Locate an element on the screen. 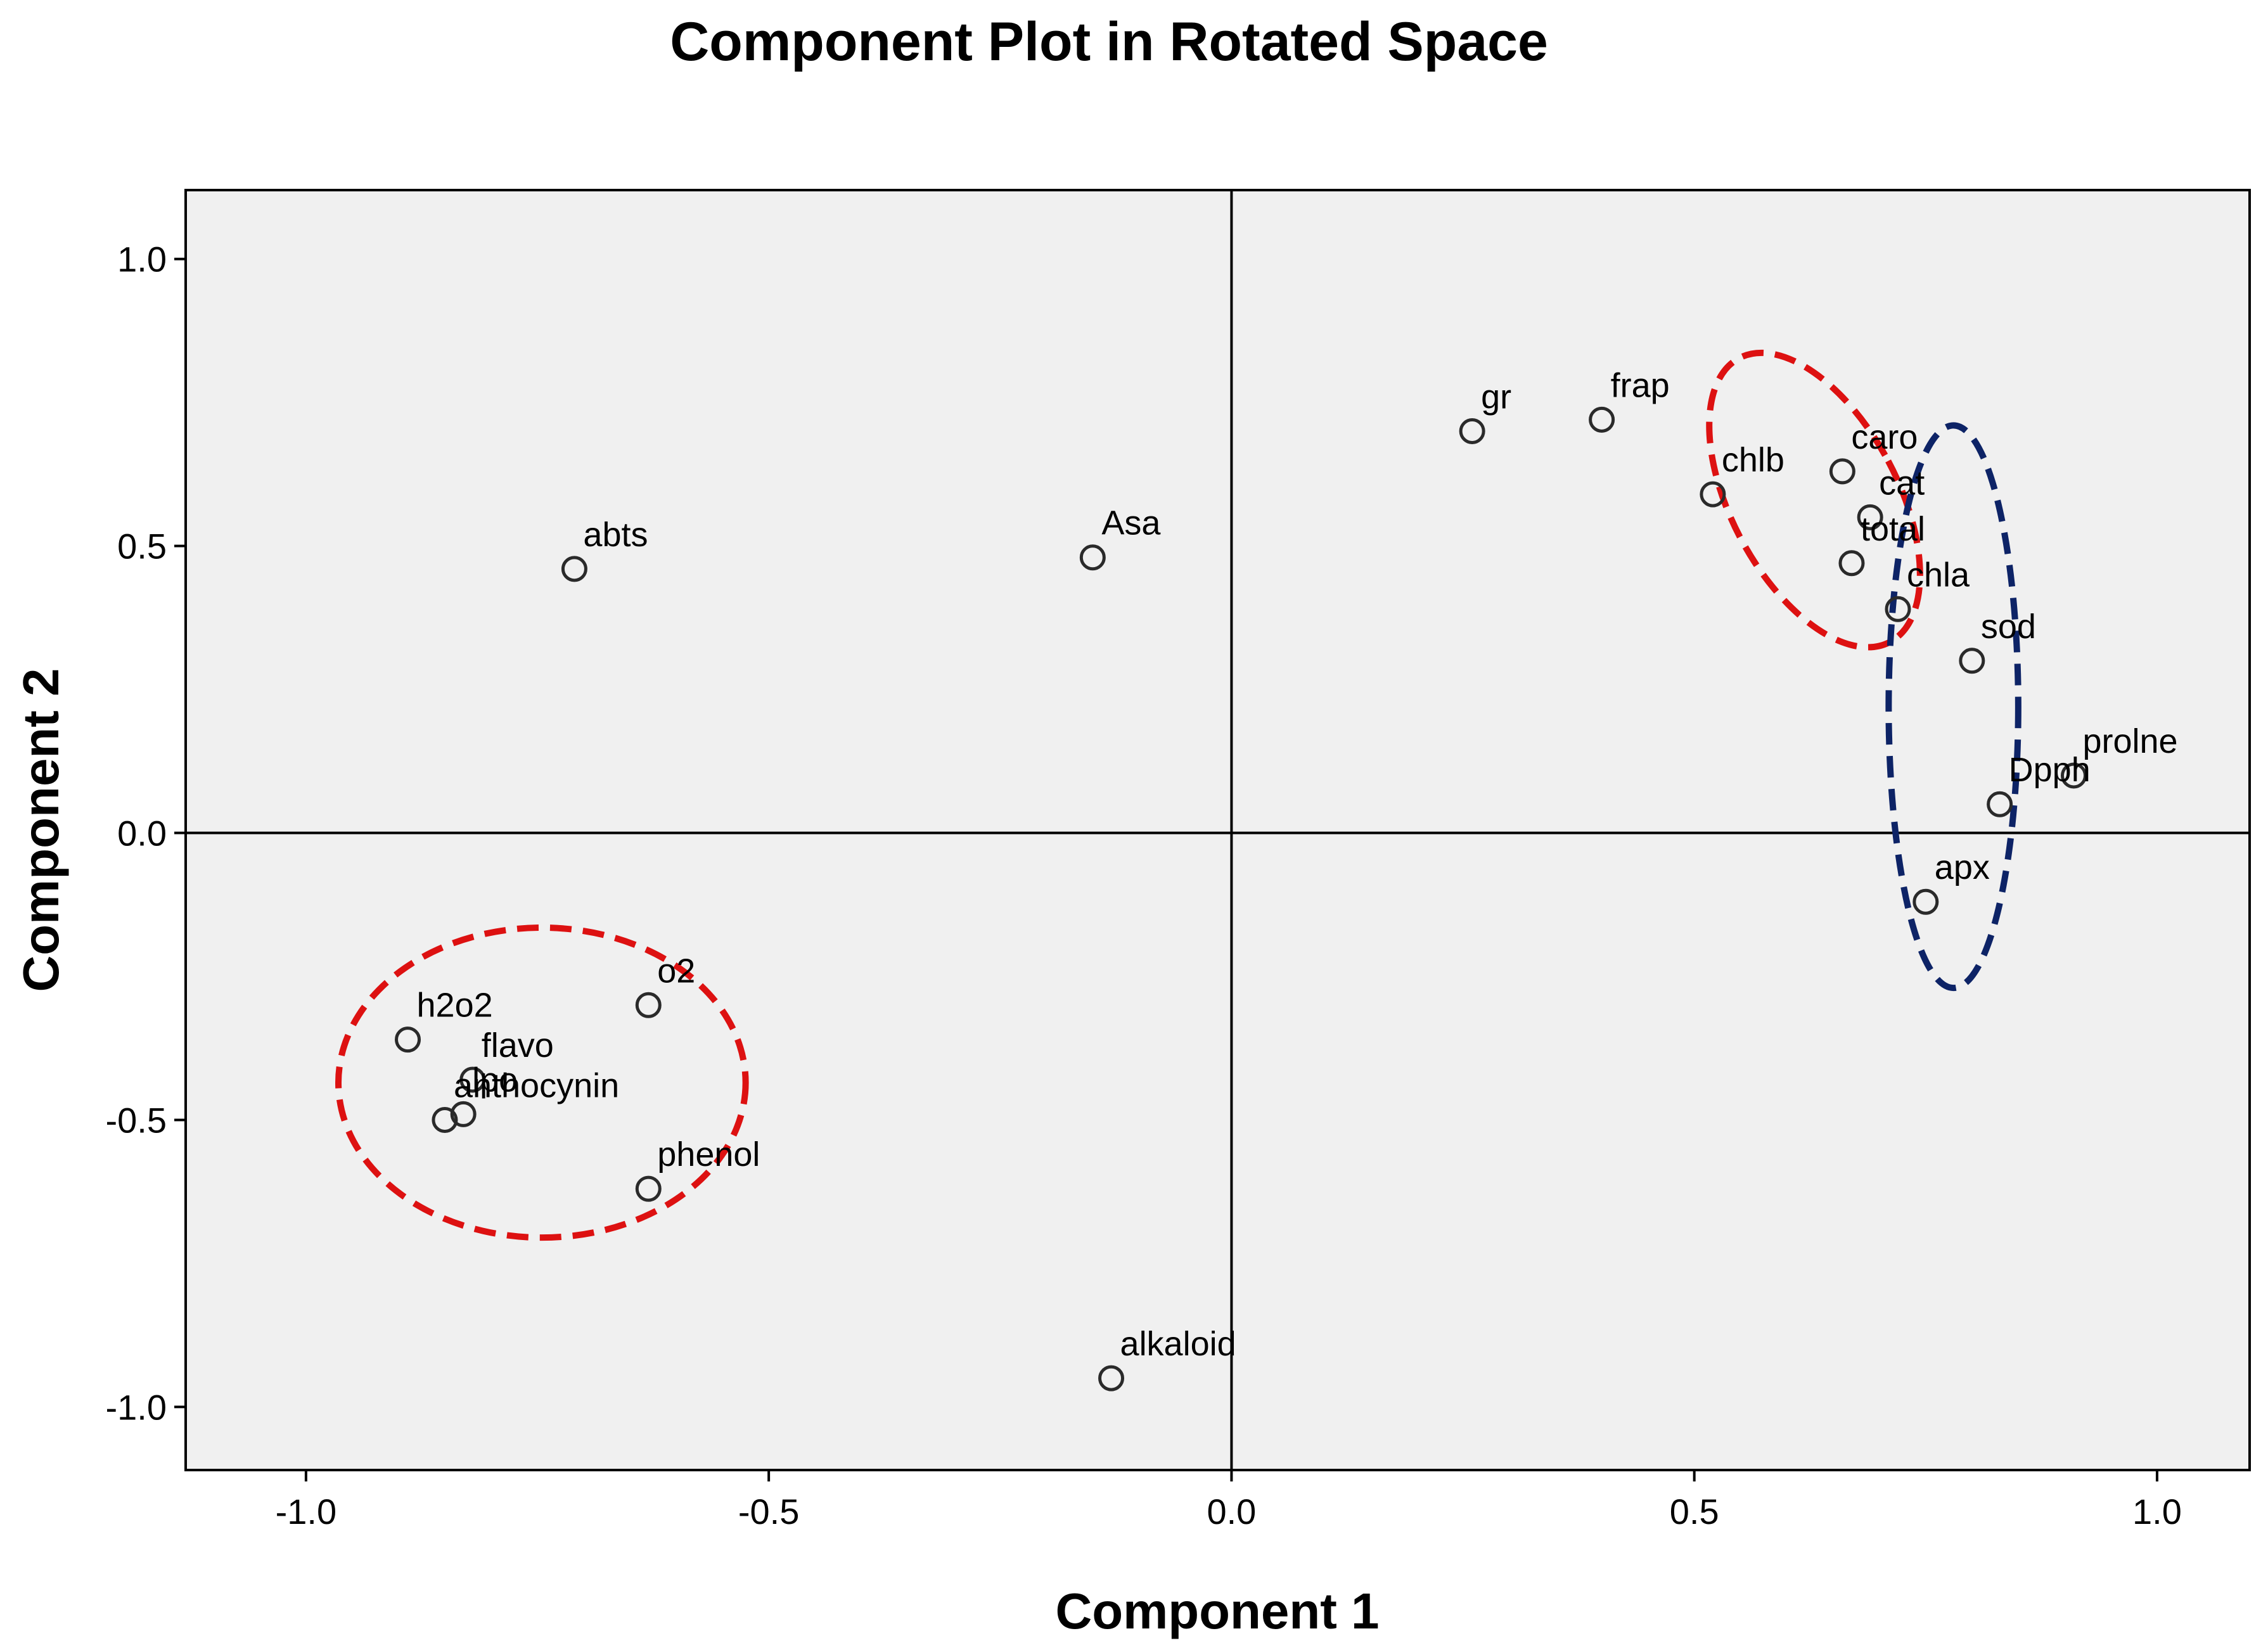 This screenshot has width=2268, height=1650. chart-title: Component Plot in Rotated Space is located at coordinates (1109, 41).